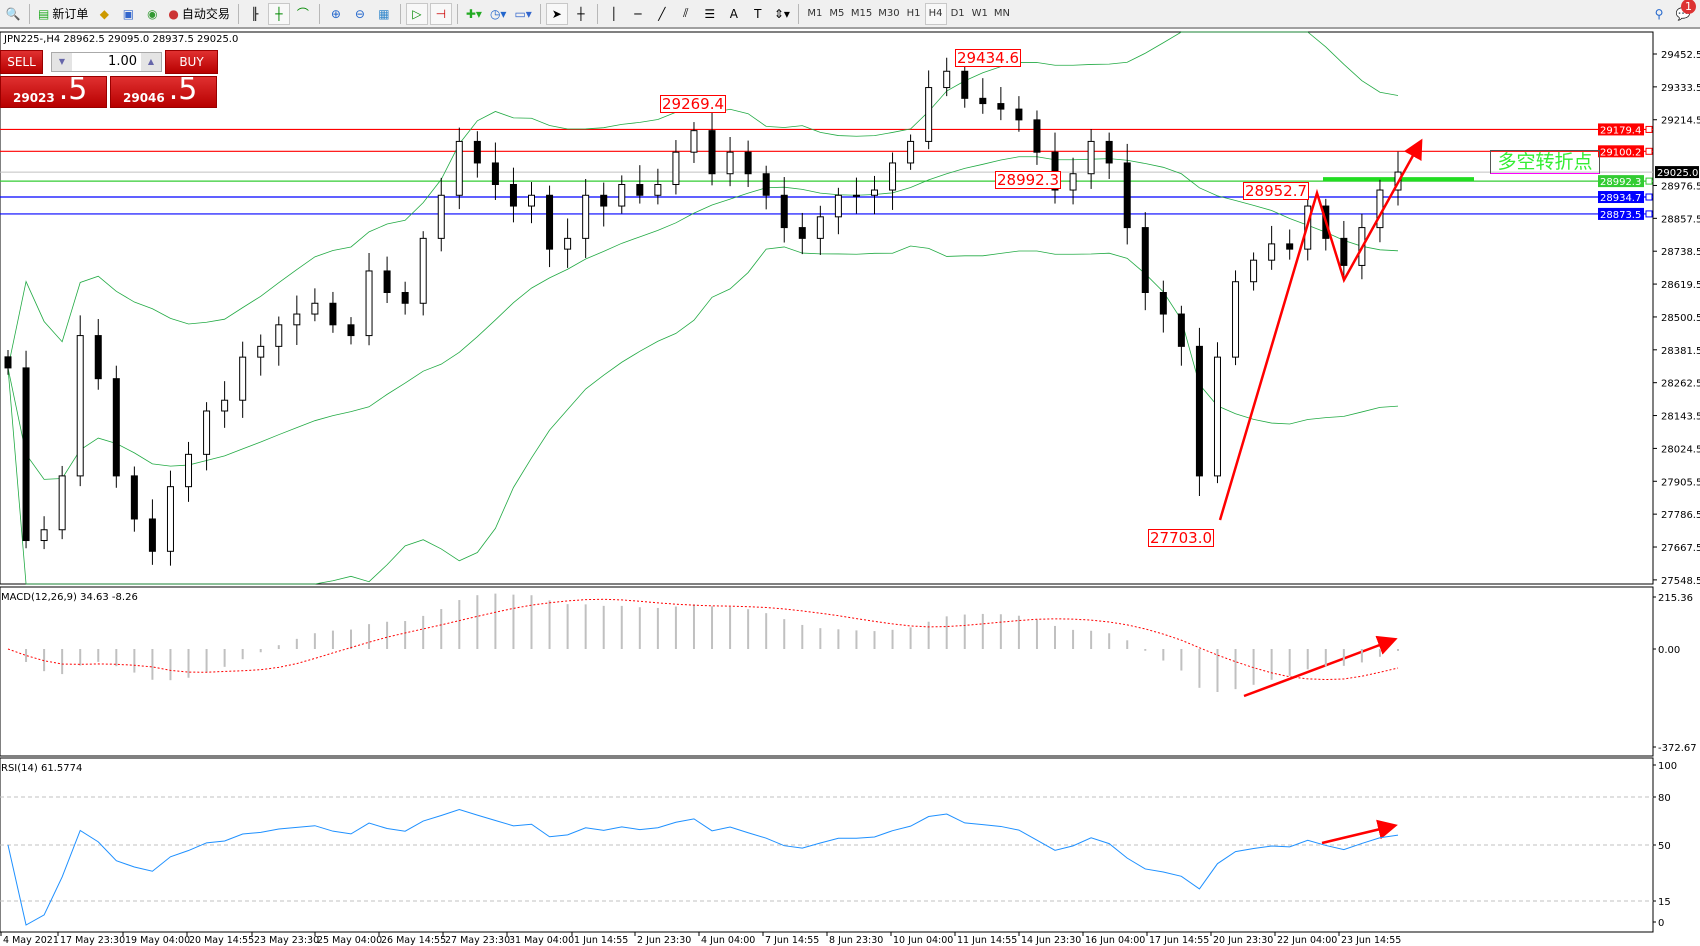  Describe the element at coordinates (1680, 482) in the screenshot. I see `price-tick-label: 27905.5` at that location.